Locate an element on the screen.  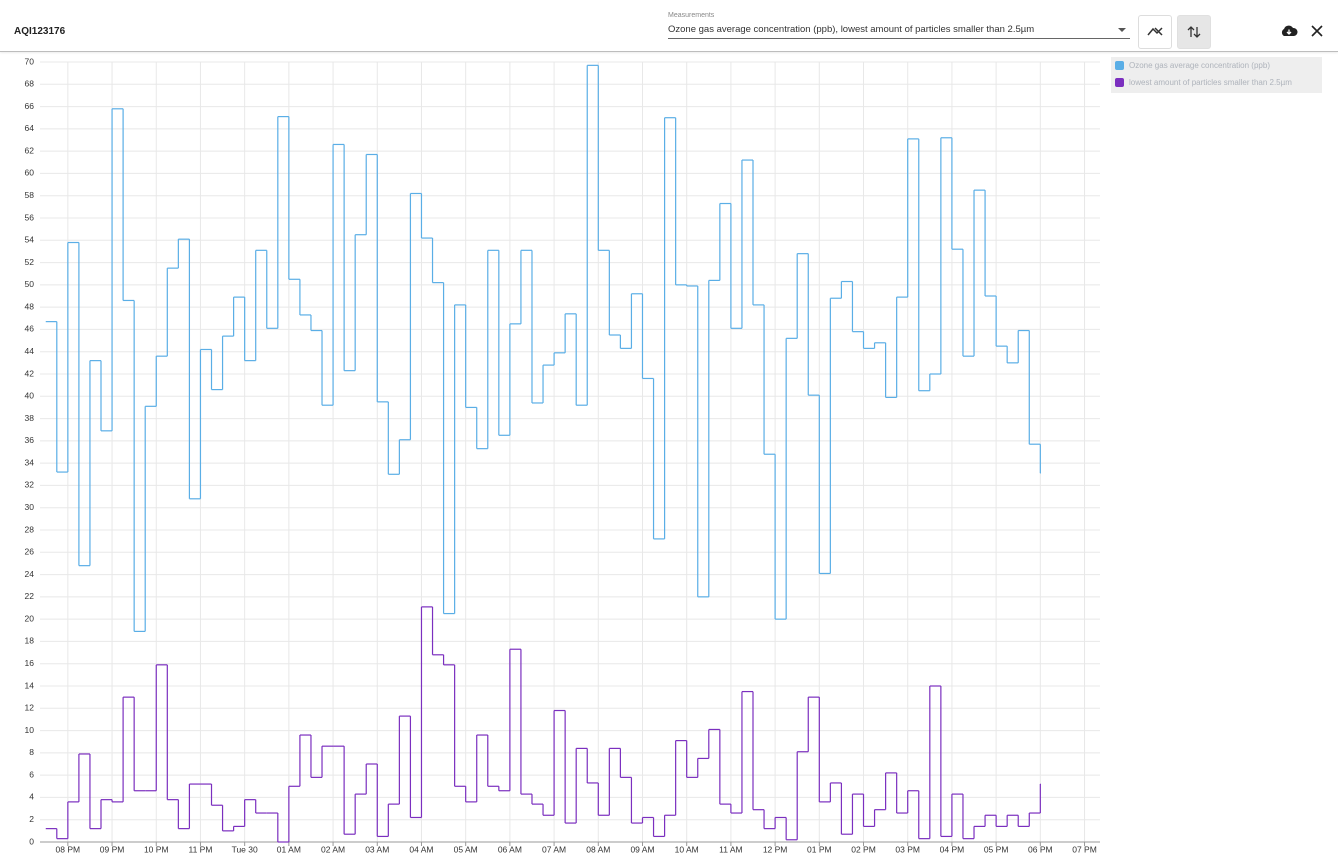
y-tick-label: 58 is located at coordinates (30, 195).